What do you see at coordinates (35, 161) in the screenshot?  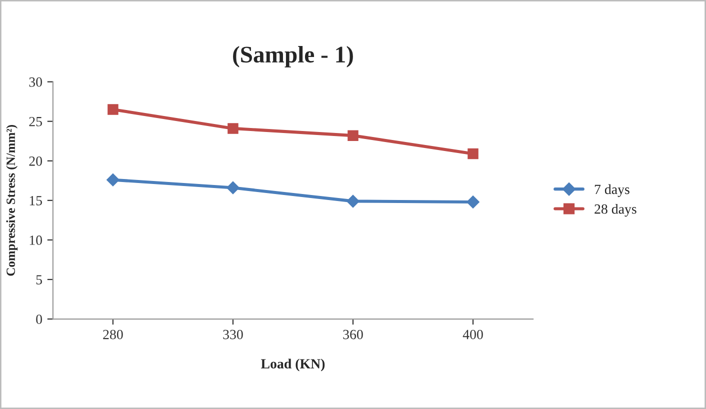 I see `y-tick-label: 20` at bounding box center [35, 161].